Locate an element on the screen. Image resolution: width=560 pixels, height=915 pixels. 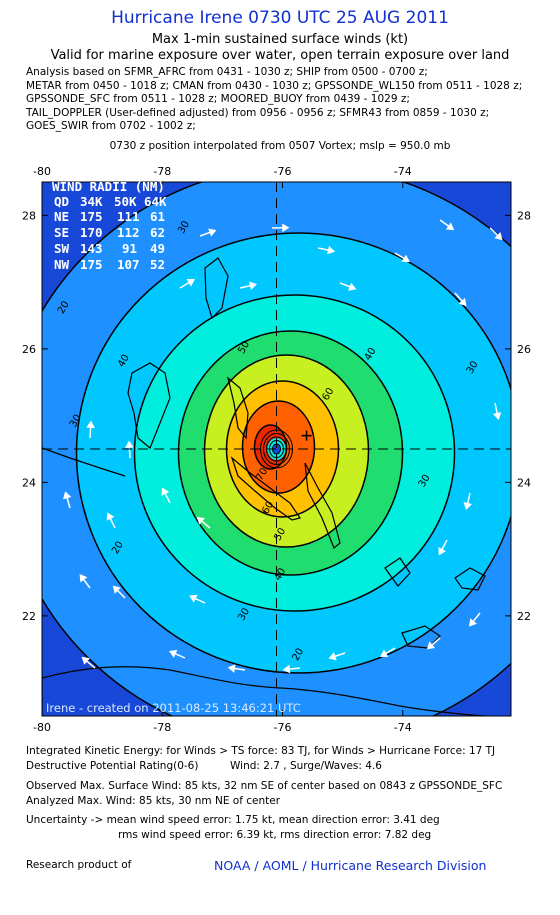
wind-radii-value: 112 is located at coordinates (128, 232).